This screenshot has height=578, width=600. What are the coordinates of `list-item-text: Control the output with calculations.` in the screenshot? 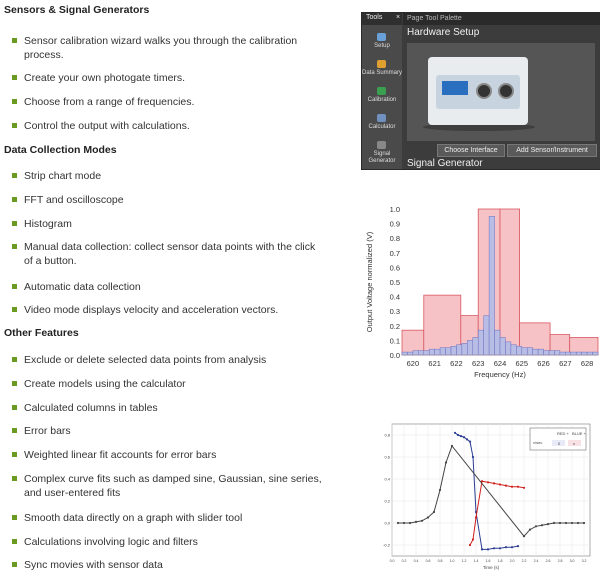 It's located at (107, 126).